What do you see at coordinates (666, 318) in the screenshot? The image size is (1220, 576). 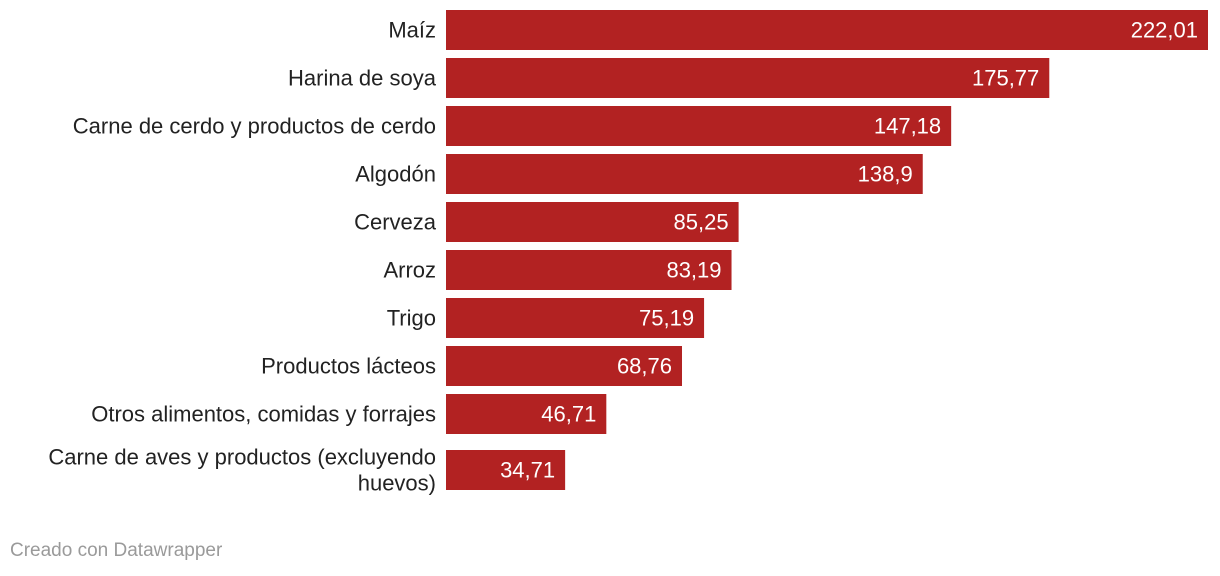 I see `bar-value-label: 75,19` at bounding box center [666, 318].